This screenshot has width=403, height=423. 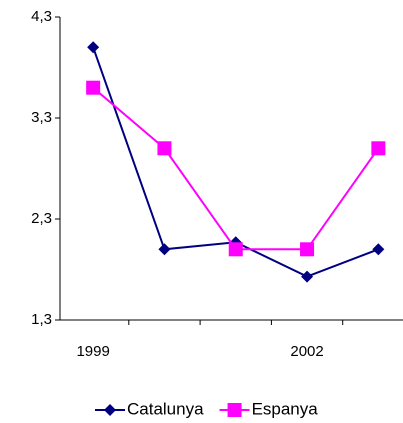 What do you see at coordinates (41, 117) in the screenshot?
I see `y-tick-label: 3,3` at bounding box center [41, 117].